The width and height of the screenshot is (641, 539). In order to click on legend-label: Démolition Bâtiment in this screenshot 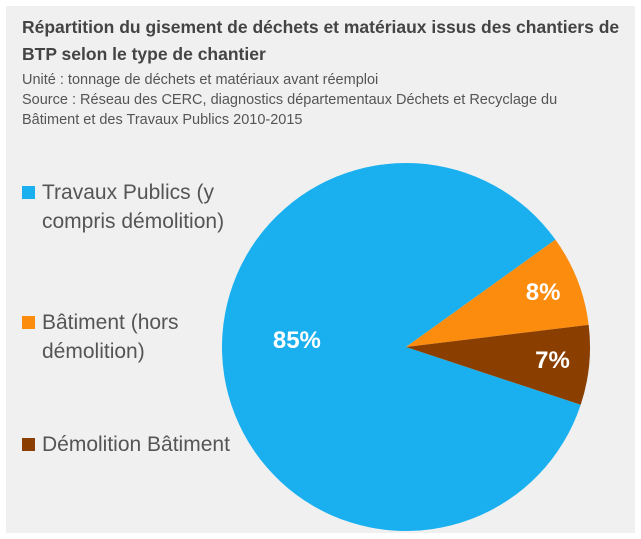, I will do `click(136, 444)`.